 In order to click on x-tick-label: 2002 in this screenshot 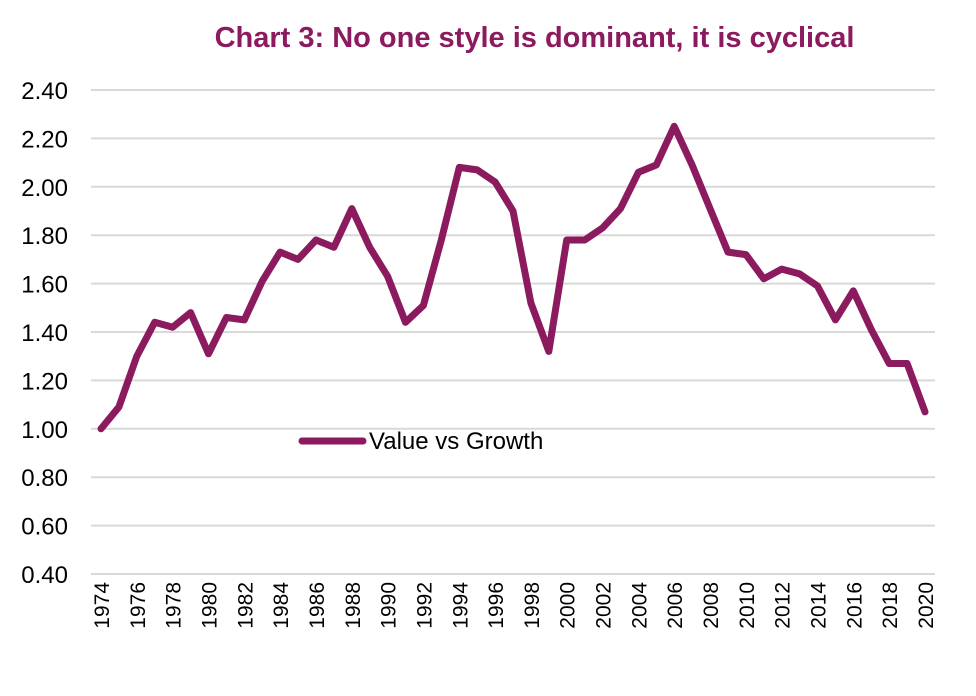, I will do `click(604, 605)`.